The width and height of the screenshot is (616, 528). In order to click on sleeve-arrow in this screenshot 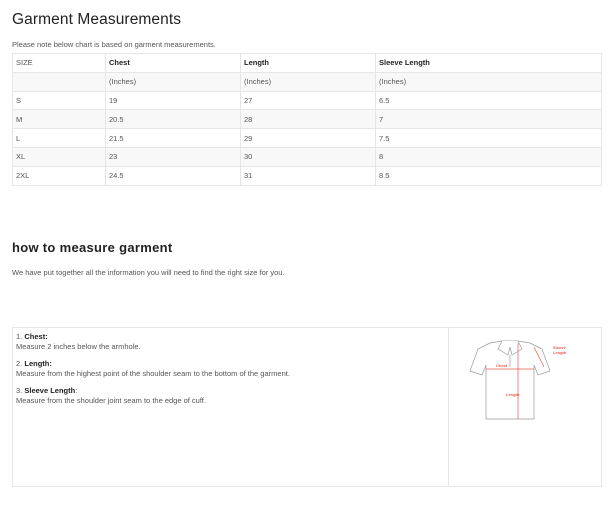, I will do `click(539, 357)`.